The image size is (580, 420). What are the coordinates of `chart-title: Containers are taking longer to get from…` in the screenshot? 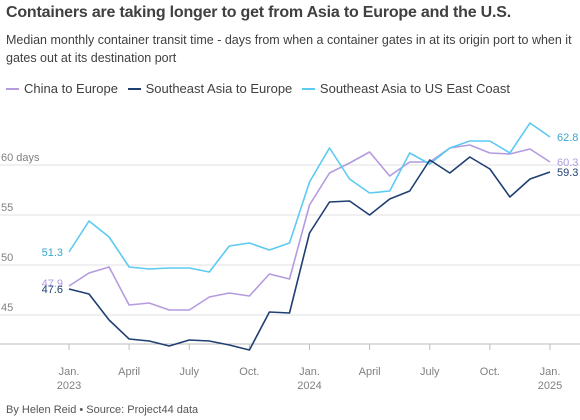 It's located at (258, 12).